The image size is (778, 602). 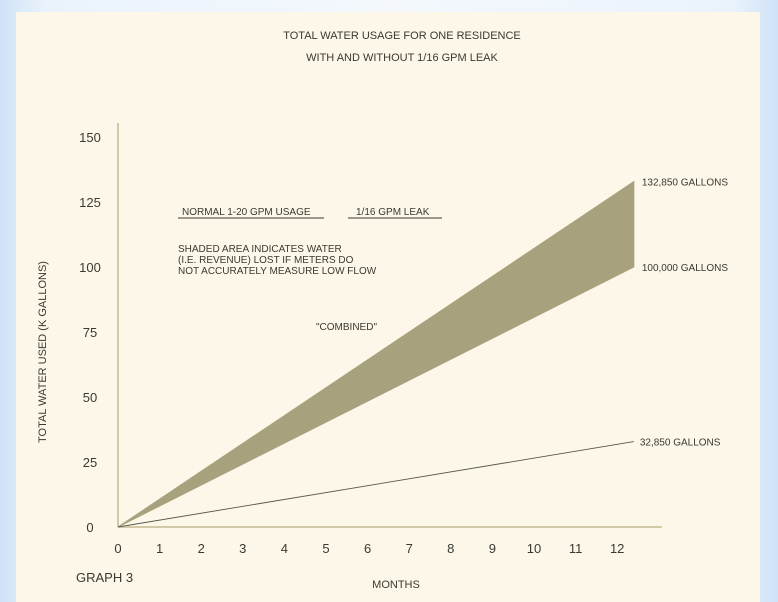 I want to click on x-tick-label: 3, so click(x=242, y=548).